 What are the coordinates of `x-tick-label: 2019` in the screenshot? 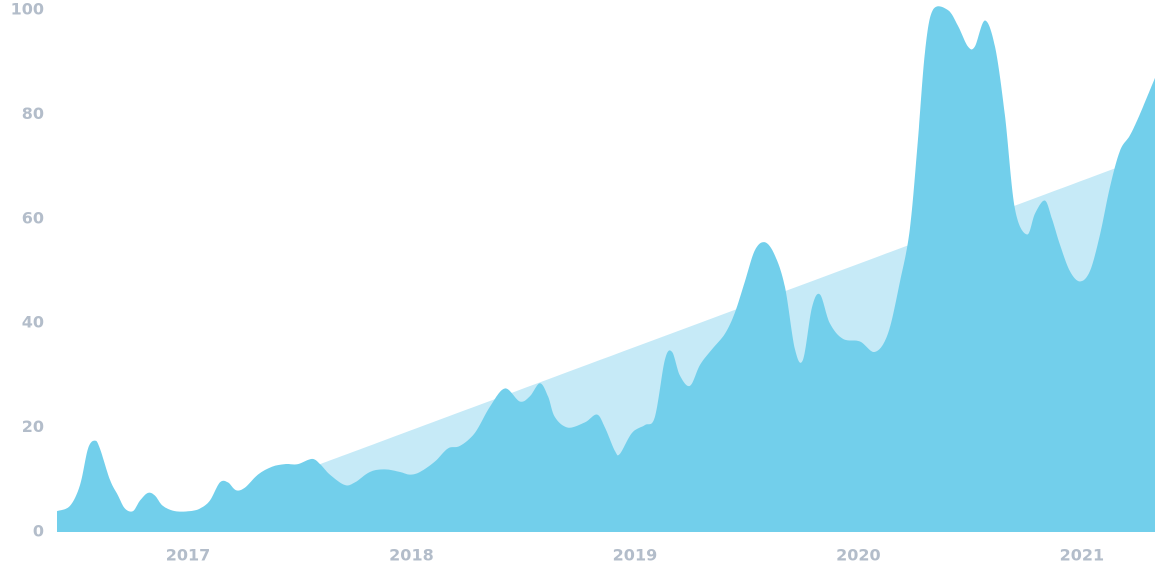 It's located at (635, 555).